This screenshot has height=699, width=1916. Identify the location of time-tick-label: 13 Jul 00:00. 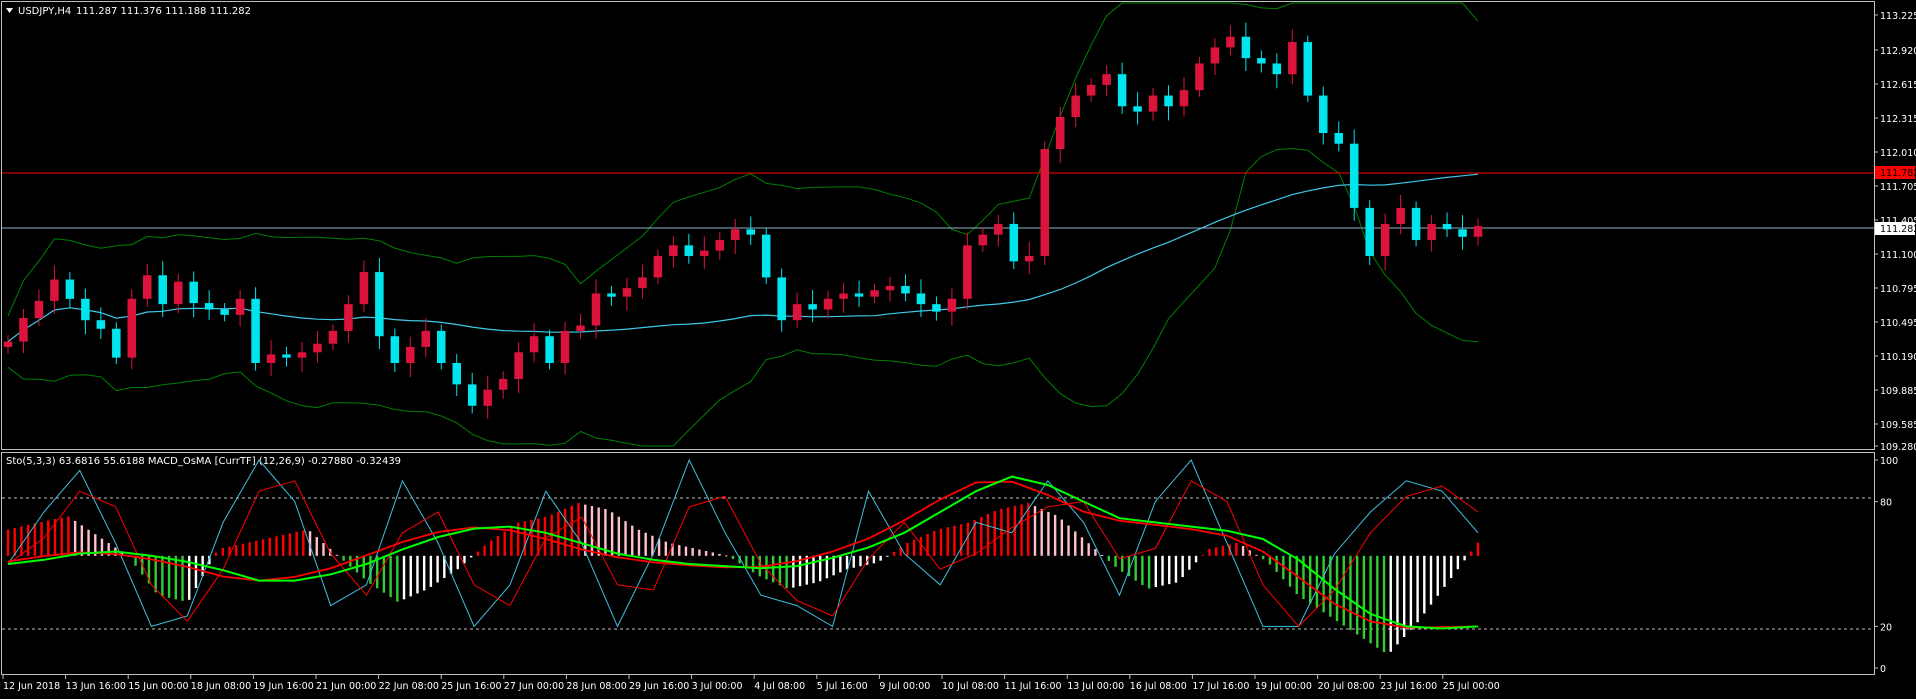
(1095, 686).